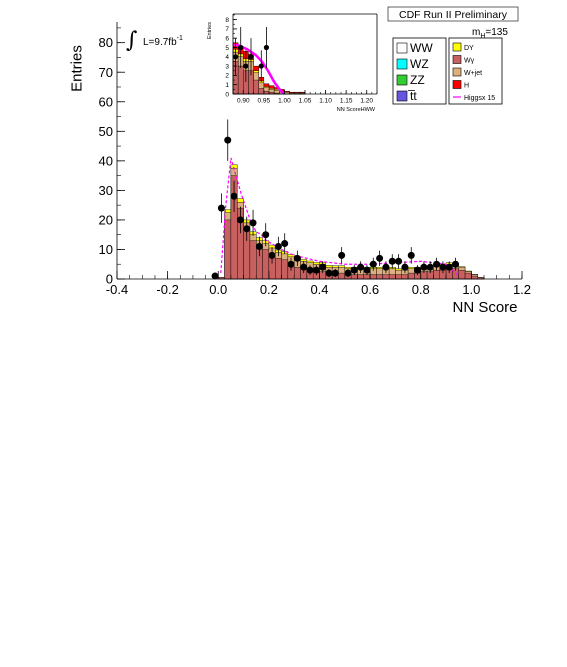 This screenshot has height=667, width=567. What do you see at coordinates (466, 86) in the screenshot?
I see `legend-label: H` at bounding box center [466, 86].